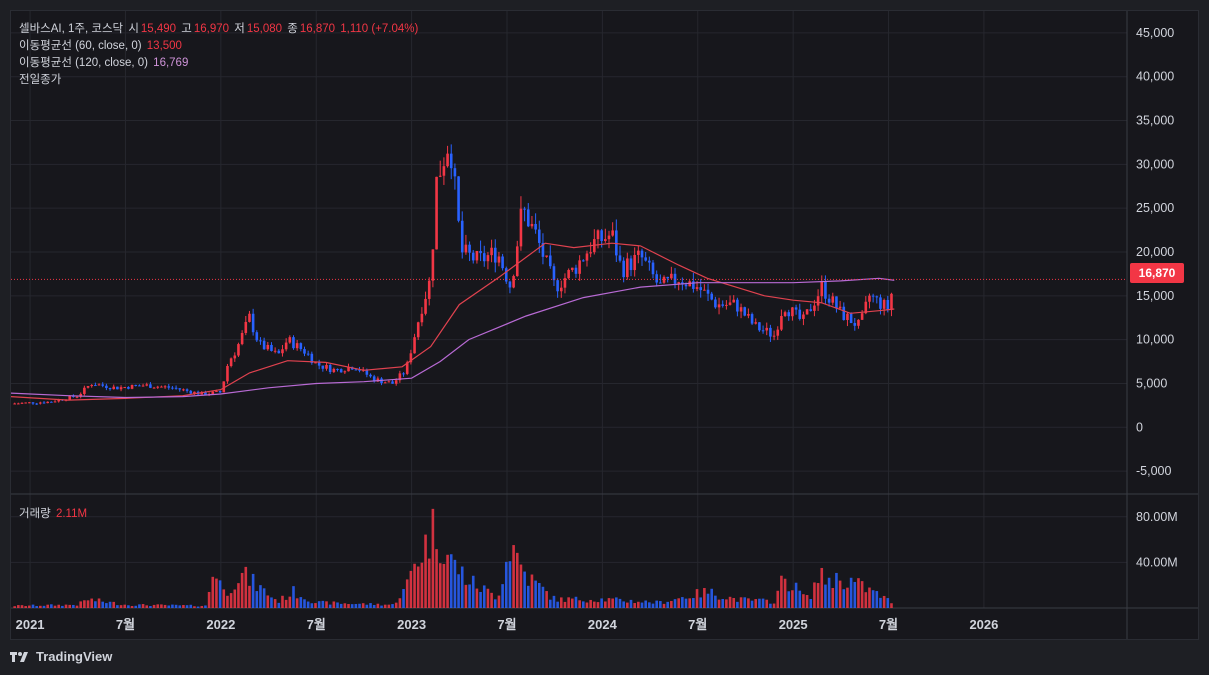 This screenshot has width=1209, height=675. What do you see at coordinates (80, 46) in the screenshot?
I see `ma60-label: 이동평균선 (60, close, 0)` at bounding box center [80, 46].